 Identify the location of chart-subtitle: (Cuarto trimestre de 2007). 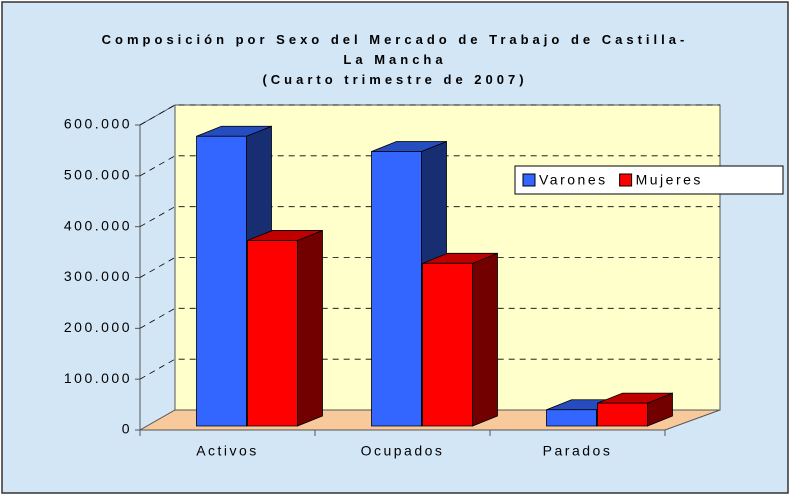
(395, 79).